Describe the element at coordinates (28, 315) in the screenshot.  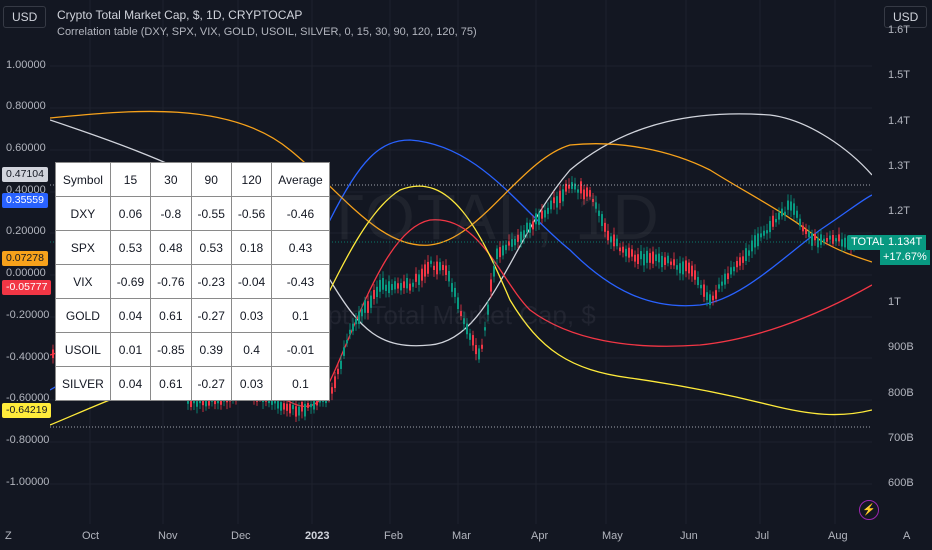
I see `left-axis-tick: -0.20000` at that location.